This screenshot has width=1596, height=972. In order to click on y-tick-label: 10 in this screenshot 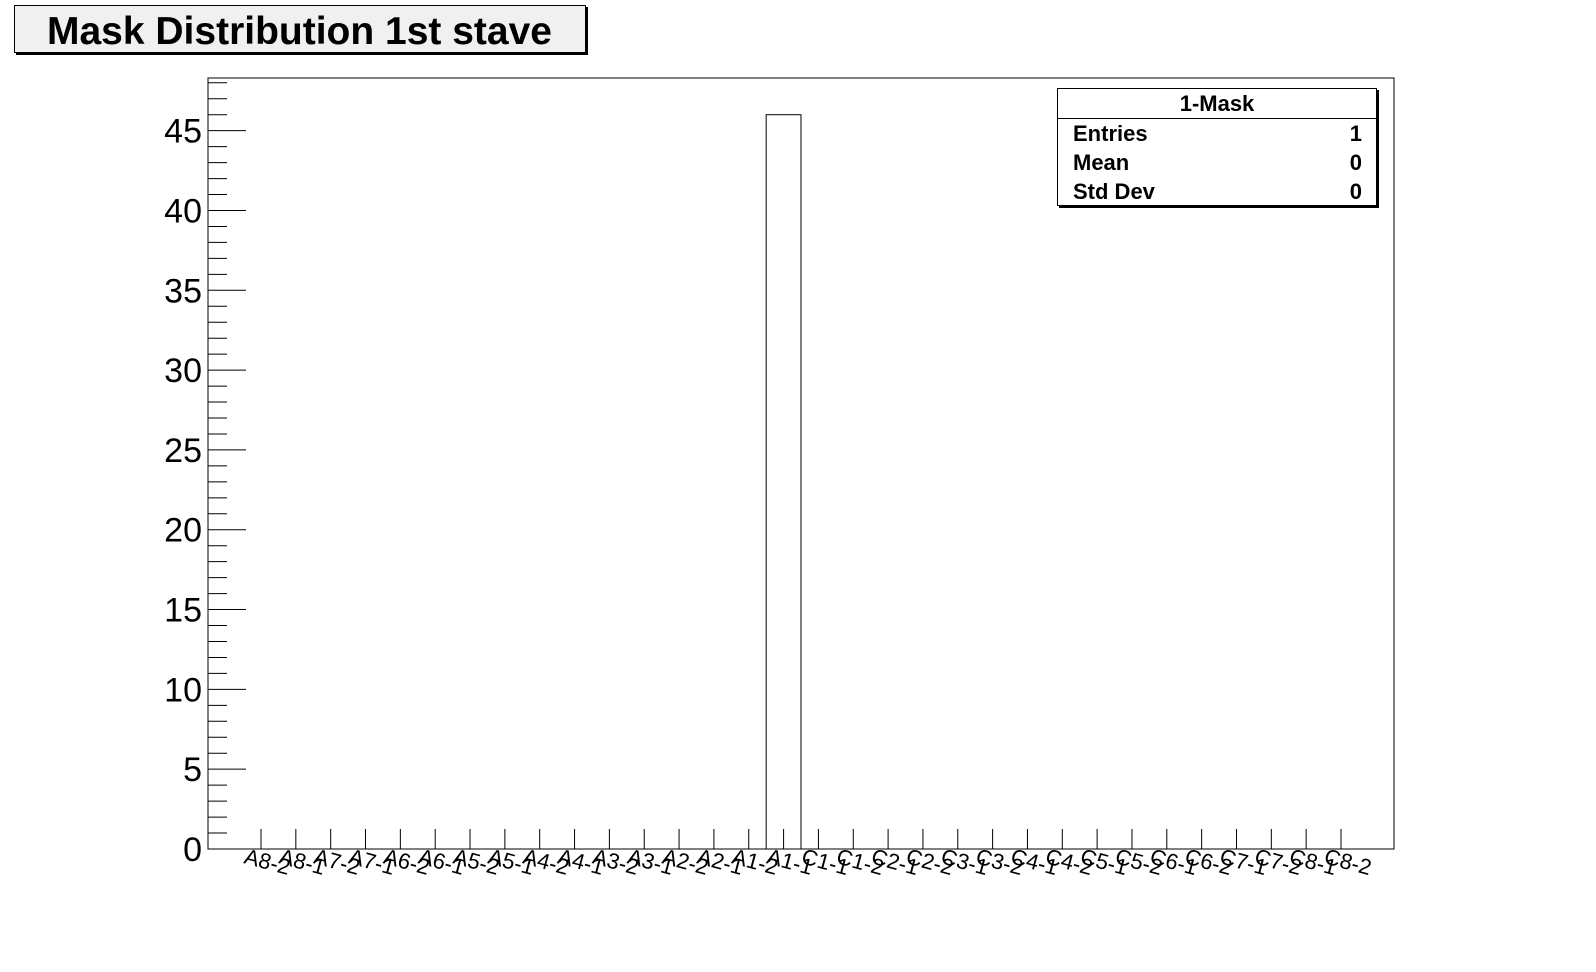, I will do `click(183, 690)`.